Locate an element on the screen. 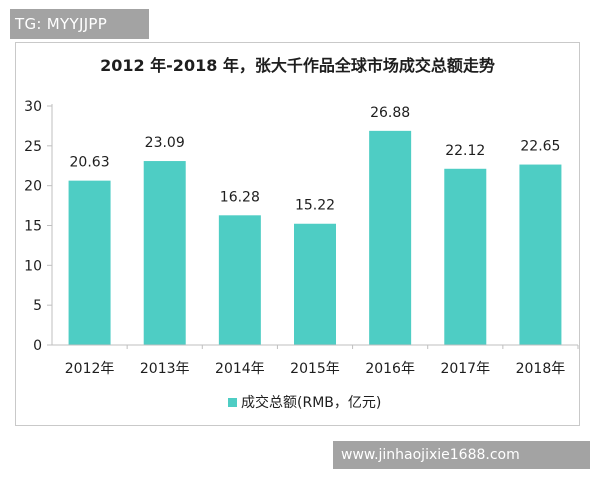 This screenshot has width=600, height=480. x-tick-label: 2017年 is located at coordinates (465, 369).